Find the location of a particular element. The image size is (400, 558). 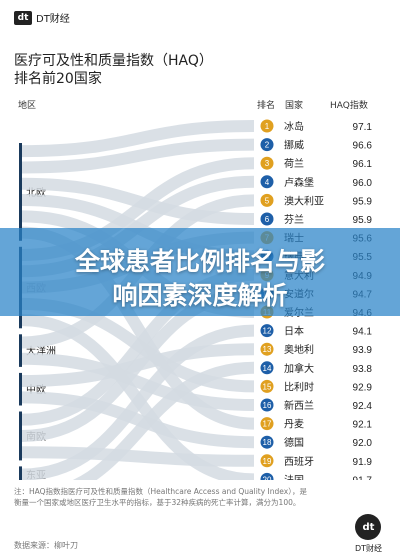

chart-title: 医疗可及性和质量指数（HAQ） 排名前20国家 is located at coordinates (113, 70).